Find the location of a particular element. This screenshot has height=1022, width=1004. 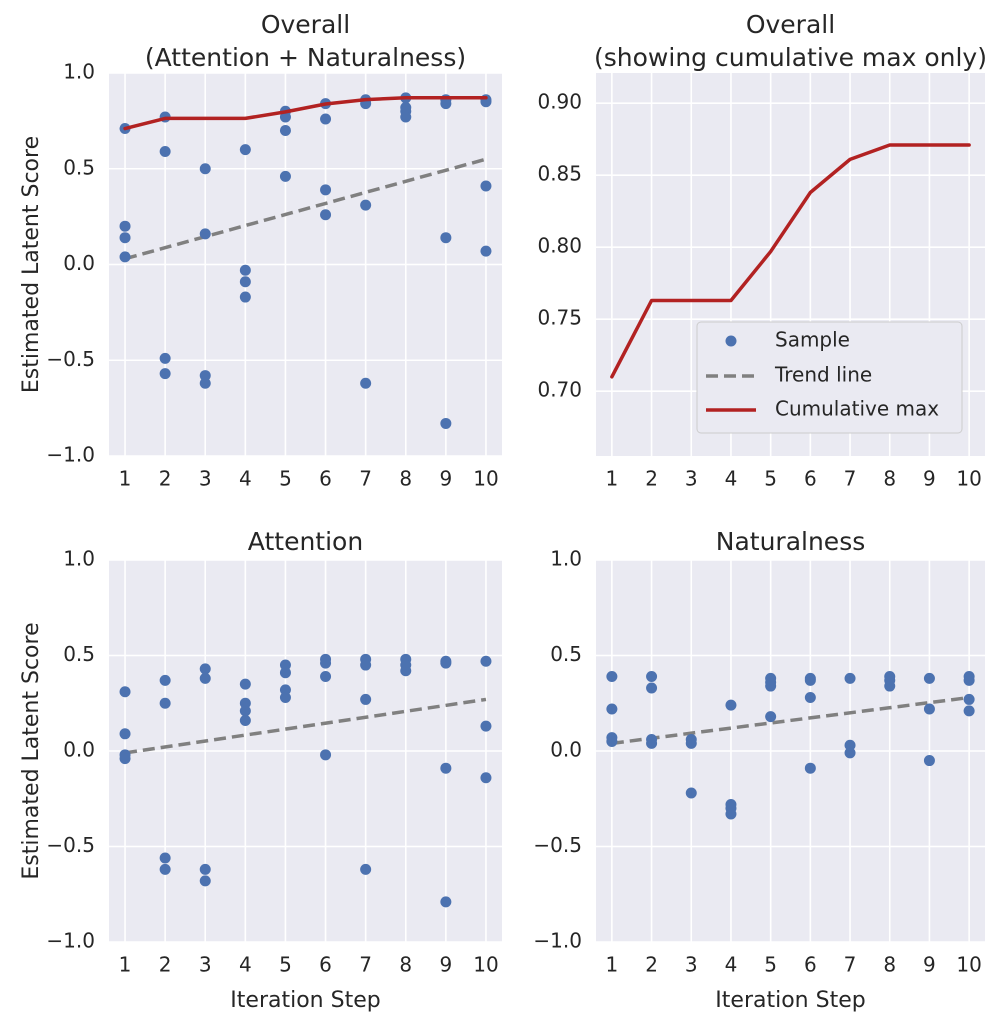

y-axis-label: Estimated Latent Score is located at coordinates (31, 750).